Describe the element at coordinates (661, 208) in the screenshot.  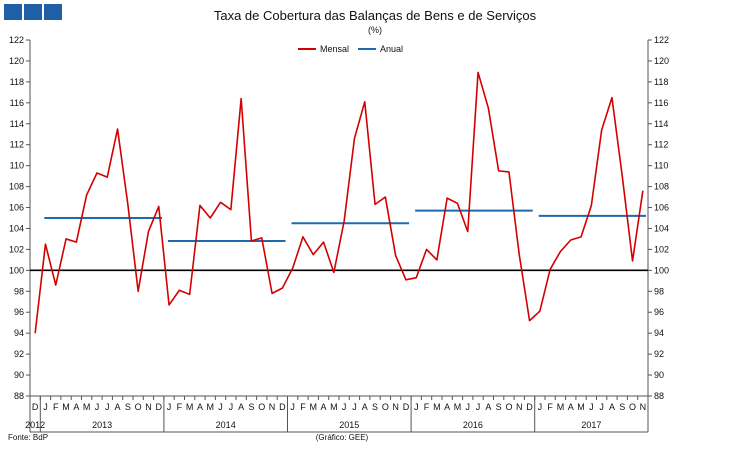
I see `y-tick-label-right: 106` at that location.